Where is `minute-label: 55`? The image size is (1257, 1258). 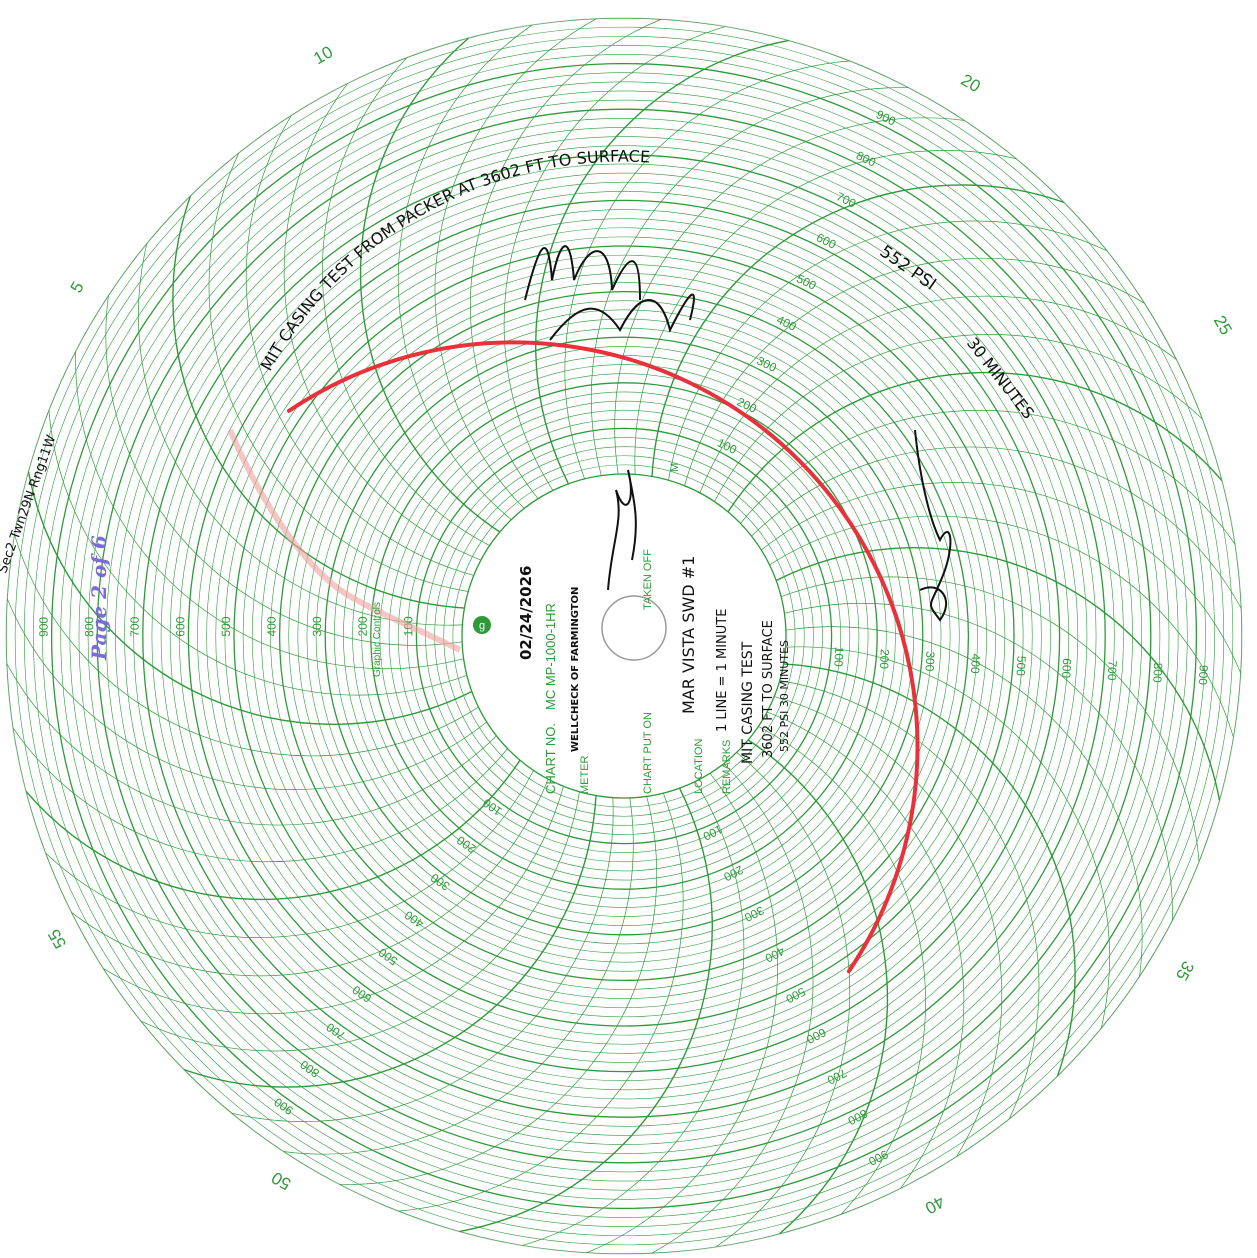 minute-label: 55 is located at coordinates (57, 939).